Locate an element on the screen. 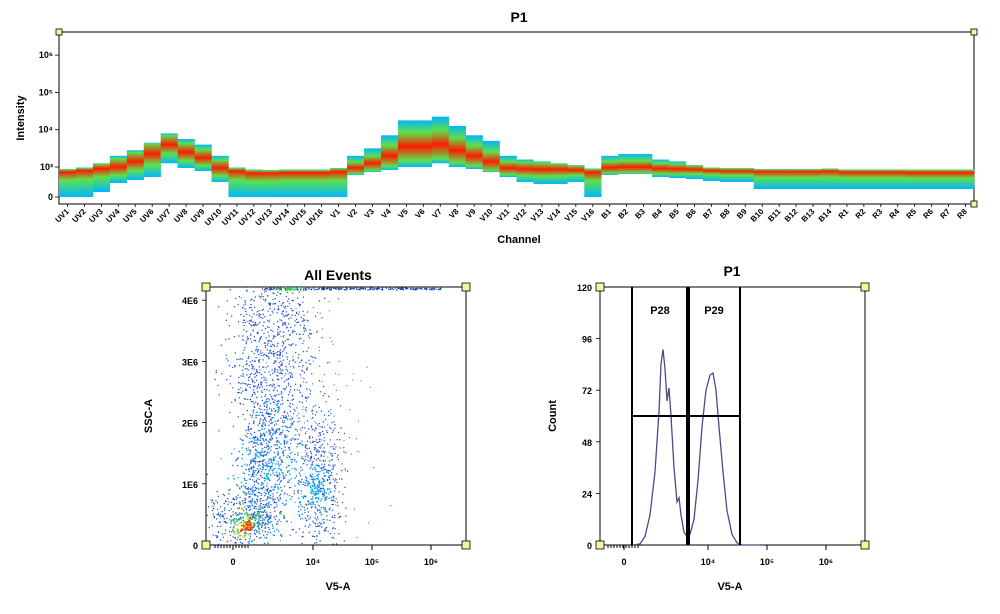 This screenshot has width=1000, height=614. histogram-x-label: V5-A is located at coordinates (729, 587).